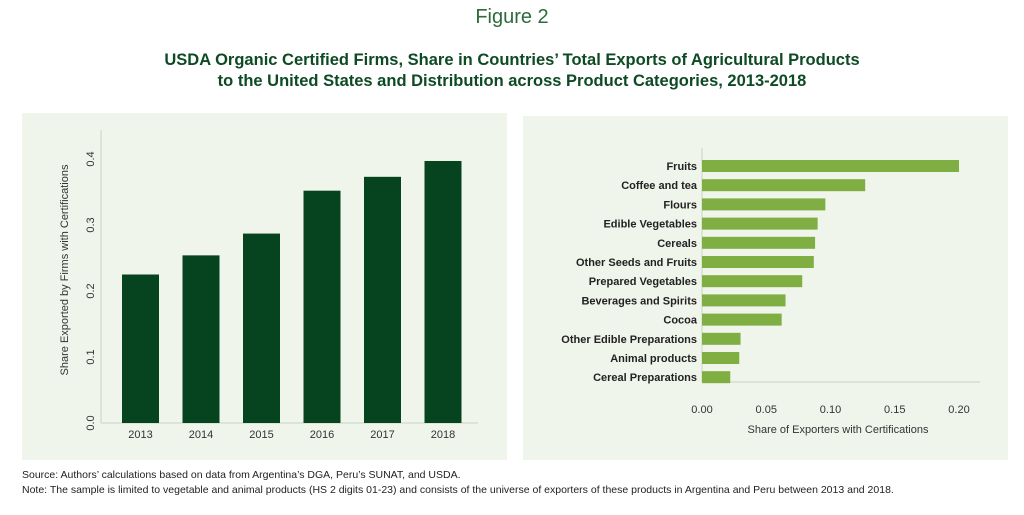 This screenshot has width=1024, height=515. I want to click on category-label: Edible Vegetables, so click(650, 225).